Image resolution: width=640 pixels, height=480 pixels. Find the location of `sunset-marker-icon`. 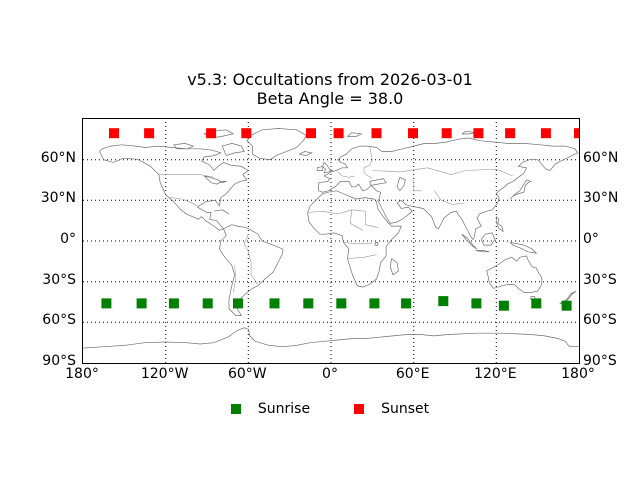

sunset-marker-icon is located at coordinates (359, 409).